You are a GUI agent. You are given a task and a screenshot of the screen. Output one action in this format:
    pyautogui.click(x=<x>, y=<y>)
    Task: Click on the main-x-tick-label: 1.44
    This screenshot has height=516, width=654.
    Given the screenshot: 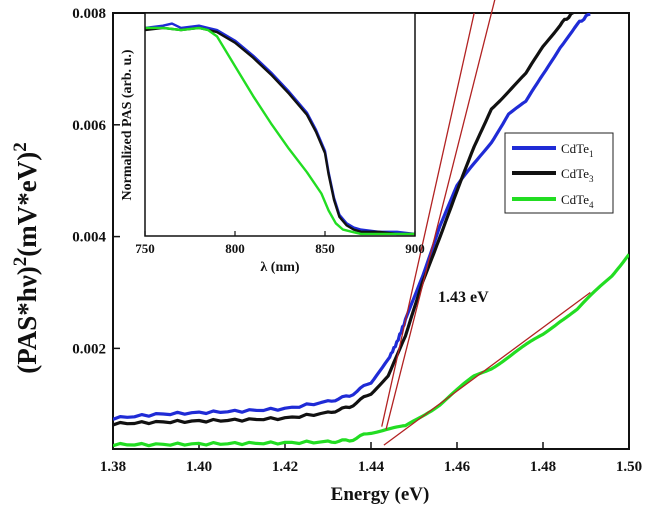 What is the action you would take?
    pyautogui.click(x=371, y=467)
    